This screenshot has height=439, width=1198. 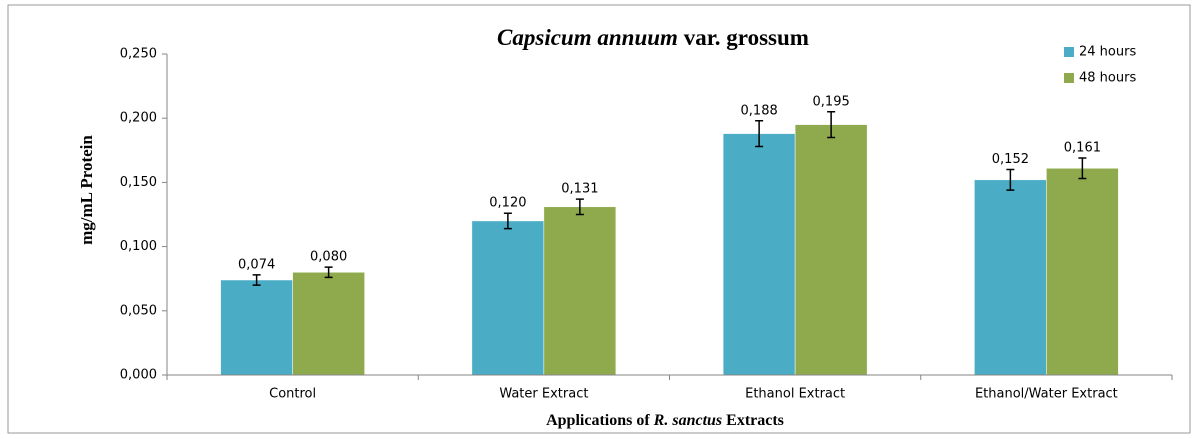 I want to click on value-label: 0,074, so click(x=256, y=264).